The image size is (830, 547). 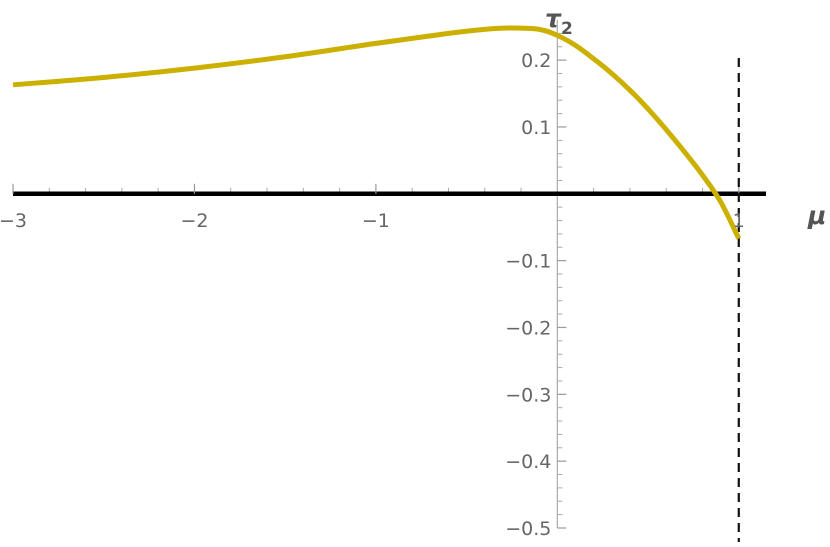 I want to click on y-axis-label: τ2, so click(x=559, y=21).